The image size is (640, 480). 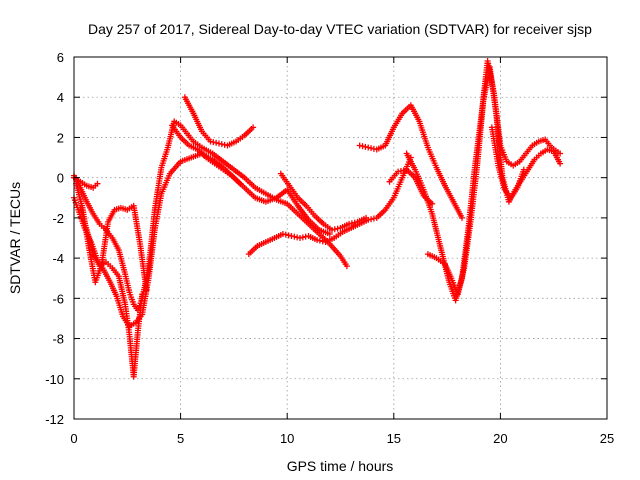 What do you see at coordinates (60, 137) in the screenshot?
I see `y-tick-label: 2` at bounding box center [60, 137].